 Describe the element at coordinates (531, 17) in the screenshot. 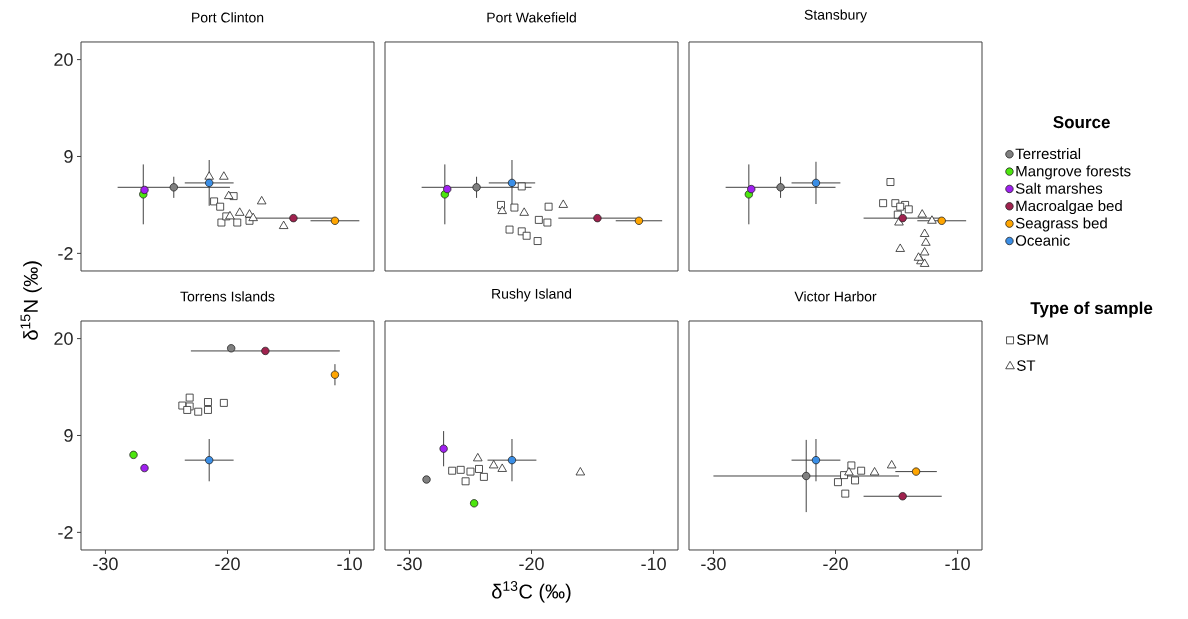

I see `chart-title: Port Wakefield` at that location.